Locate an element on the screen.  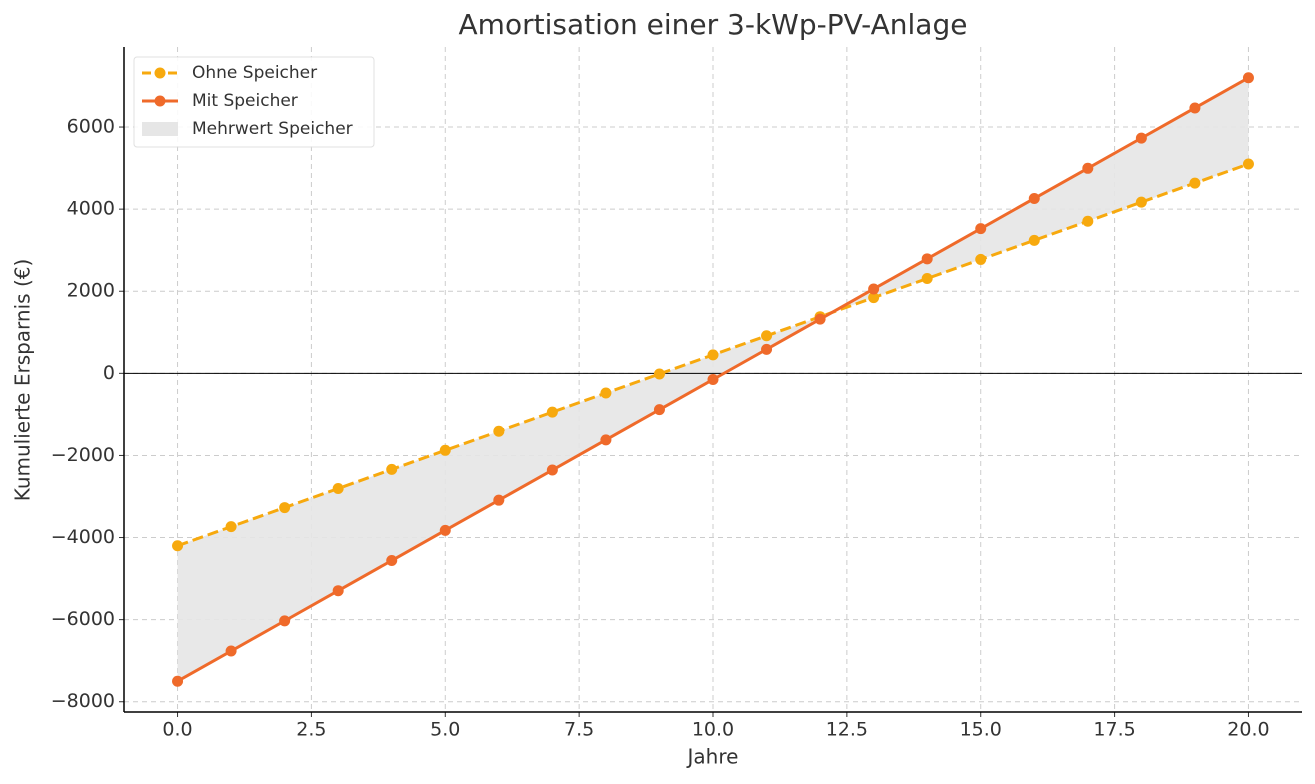
x-tick-label: 20.0 is located at coordinates (1248, 730).